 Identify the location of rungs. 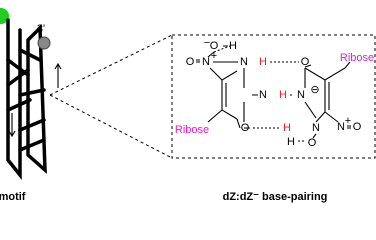
(26, 100).